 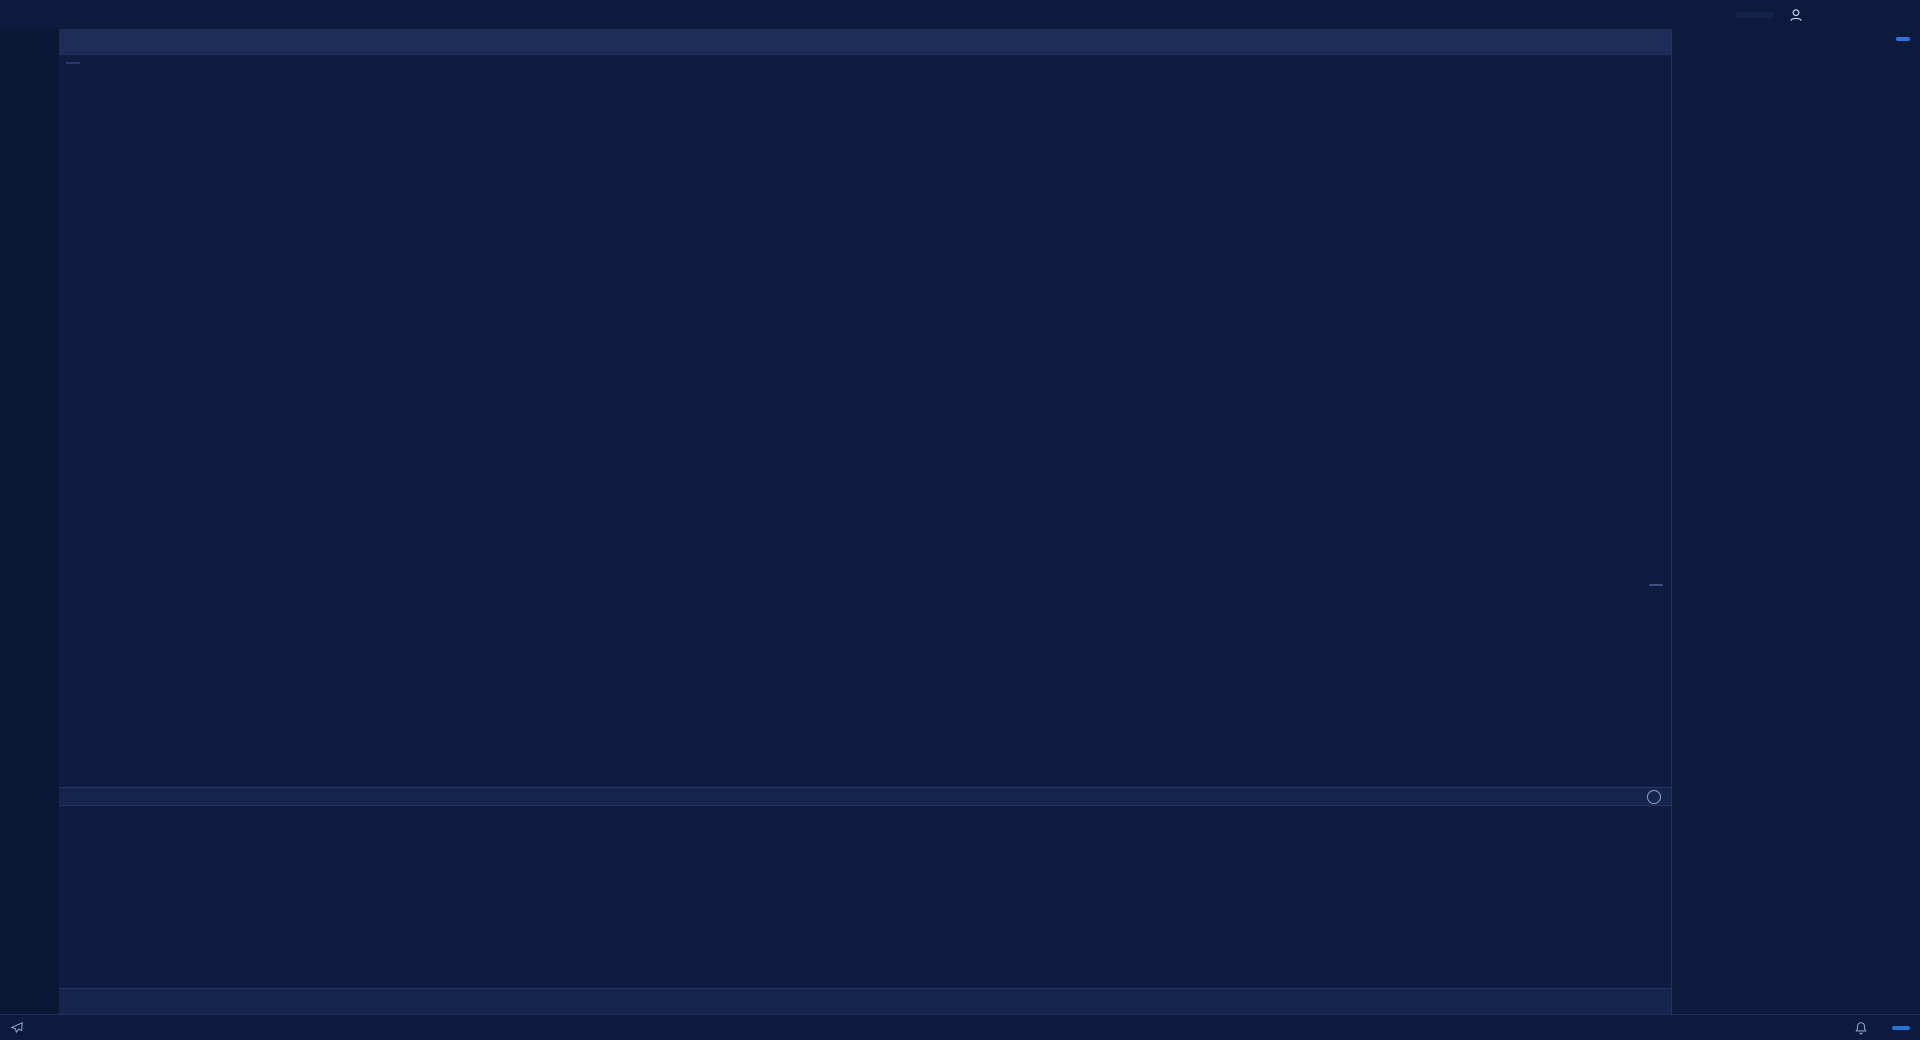 I want to click on obv-header, so click(x=865, y=796).